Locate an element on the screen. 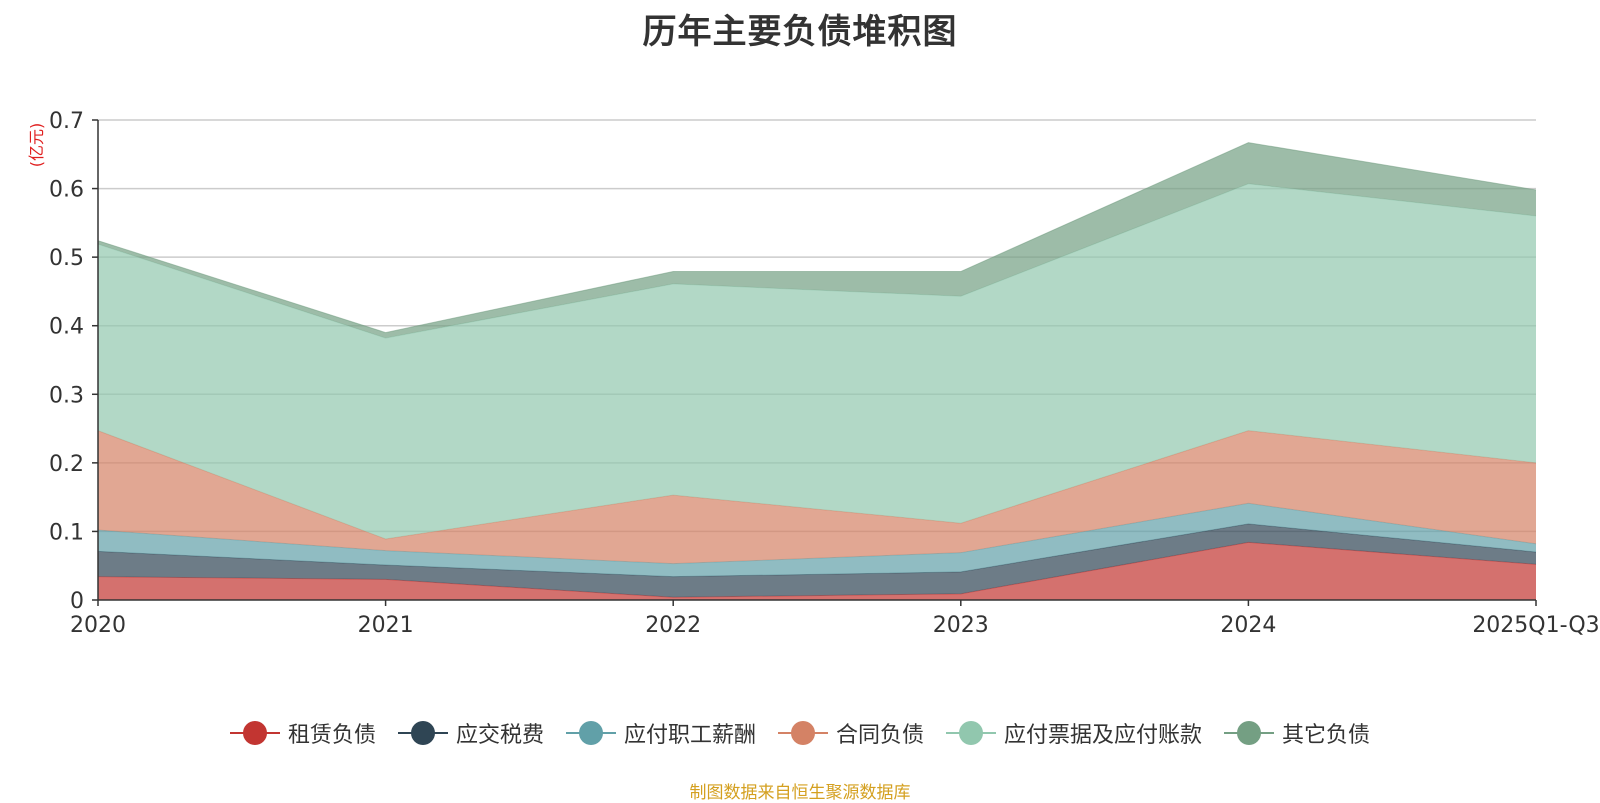  x-tick-label-4: 2024 is located at coordinates (1248, 625).